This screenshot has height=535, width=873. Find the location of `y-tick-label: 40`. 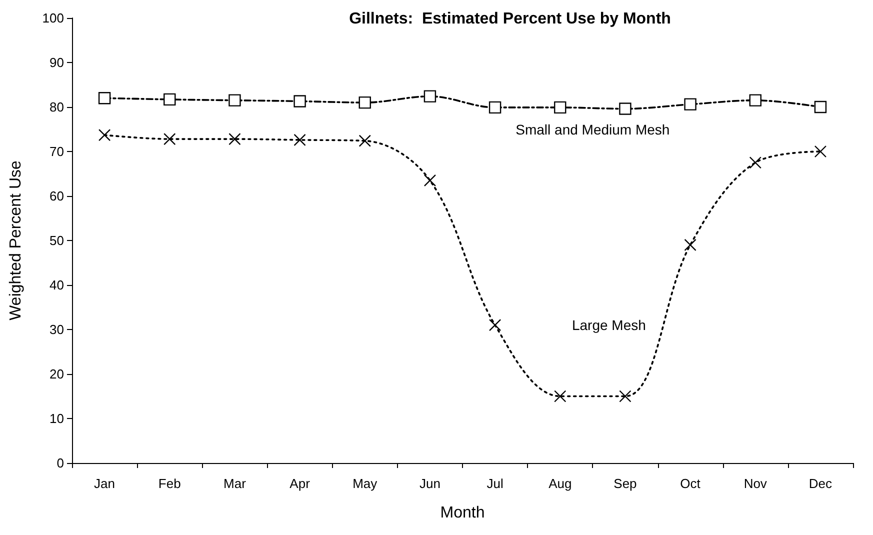

y-tick-label: 40 is located at coordinates (57, 285).